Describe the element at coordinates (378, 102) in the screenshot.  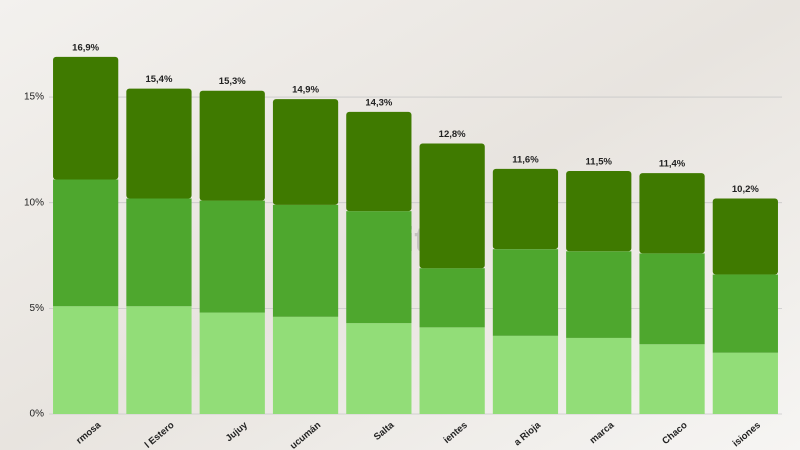
I see `total-label: 14,3%` at that location.